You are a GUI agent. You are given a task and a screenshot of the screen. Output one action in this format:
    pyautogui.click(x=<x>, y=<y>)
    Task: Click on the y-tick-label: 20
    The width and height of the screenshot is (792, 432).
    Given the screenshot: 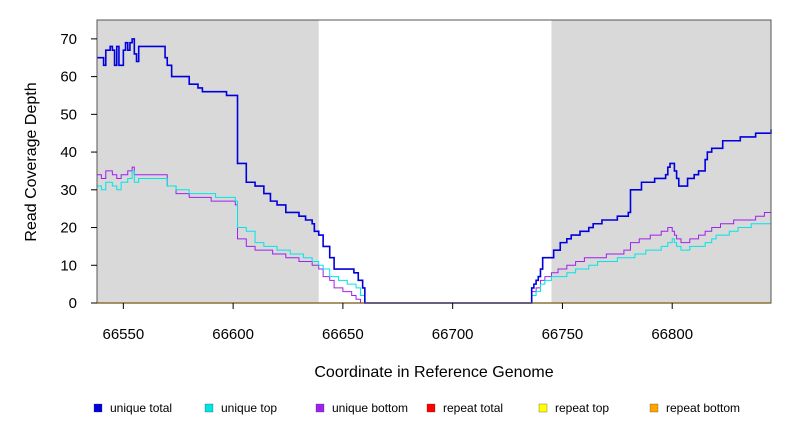 What is the action you would take?
    pyautogui.click(x=68, y=228)
    